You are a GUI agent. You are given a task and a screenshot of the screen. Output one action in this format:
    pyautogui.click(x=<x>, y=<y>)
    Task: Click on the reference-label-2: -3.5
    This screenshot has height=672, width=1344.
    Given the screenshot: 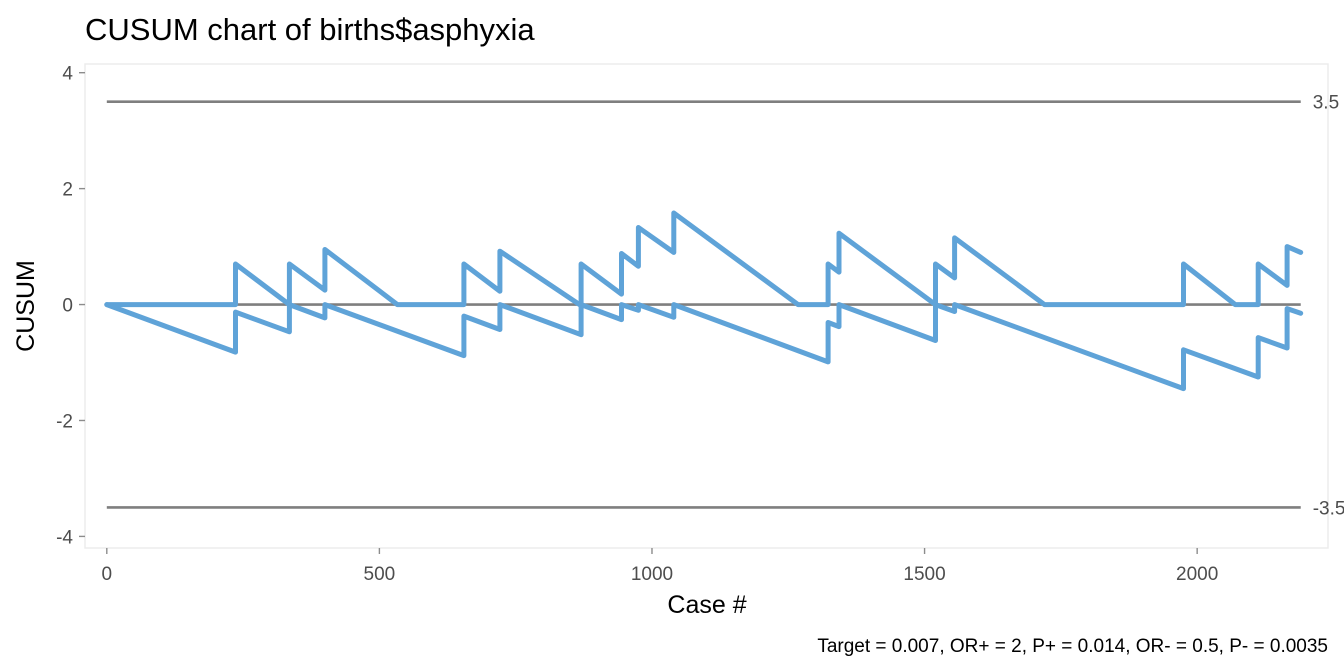 What is the action you would take?
    pyautogui.click(x=1328, y=508)
    